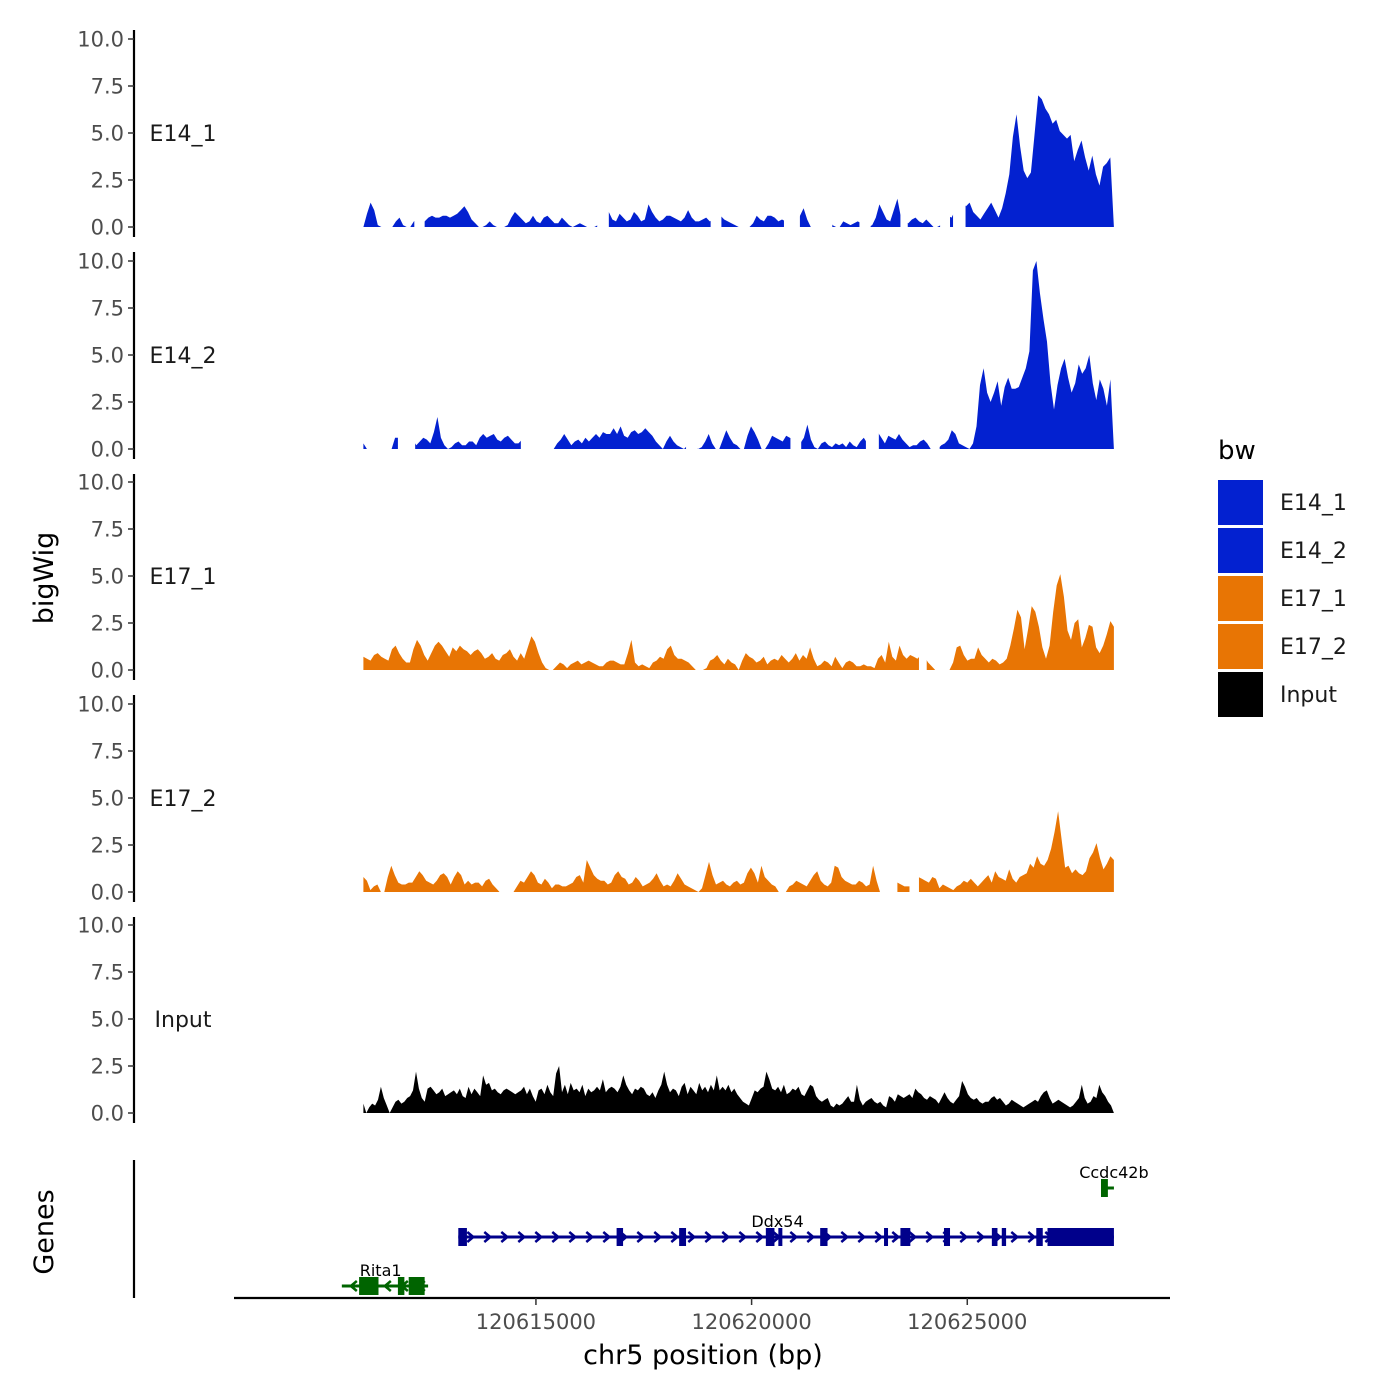 Image resolution: width=1400 pixels, height=1400 pixels. I want to click on track-Input: 0.0 2.5 5.0 7.5 10.0 Input, so click(595, 1020).